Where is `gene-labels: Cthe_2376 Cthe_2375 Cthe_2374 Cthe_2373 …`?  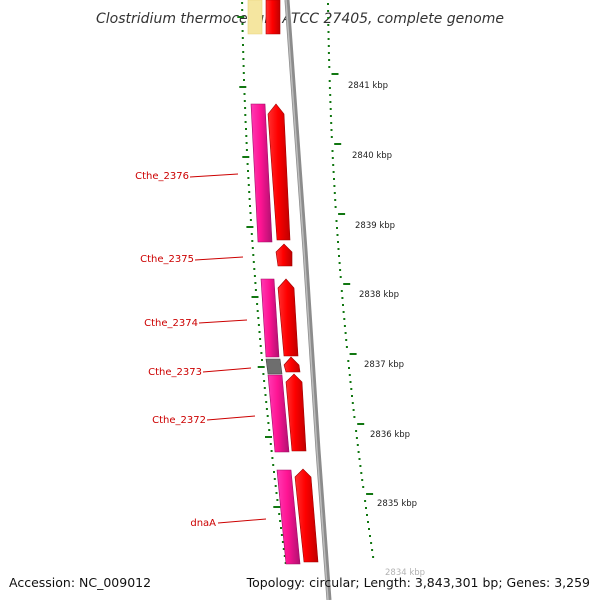 gene-labels: Cthe_2376 Cthe_2375 Cthe_2374 Cthe_2373 … is located at coordinates (201, 350).